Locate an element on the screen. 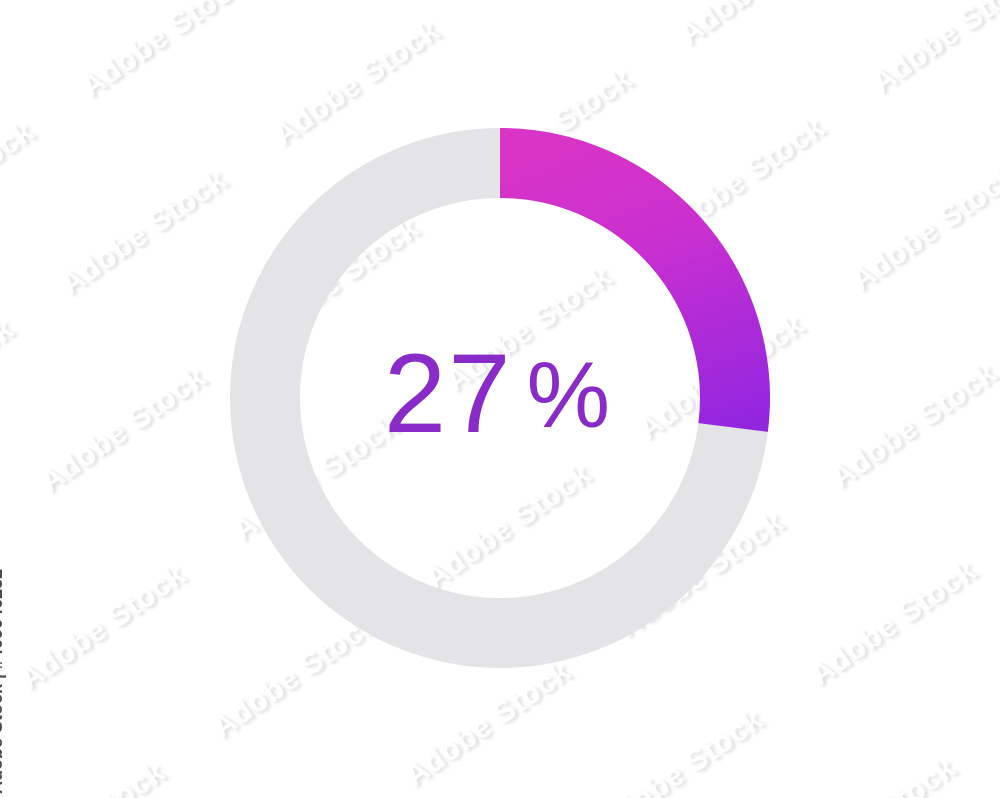 Image resolution: width=1000 pixels, height=798 pixels. percentage-label: 27 % is located at coordinates (497, 394).